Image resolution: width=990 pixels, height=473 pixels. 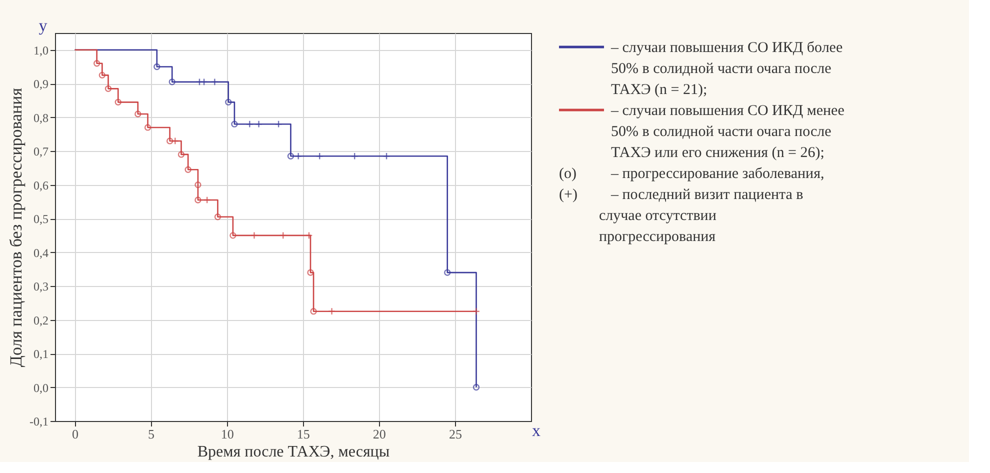 I want to click on x-tick-label: 10, so click(x=227, y=434).